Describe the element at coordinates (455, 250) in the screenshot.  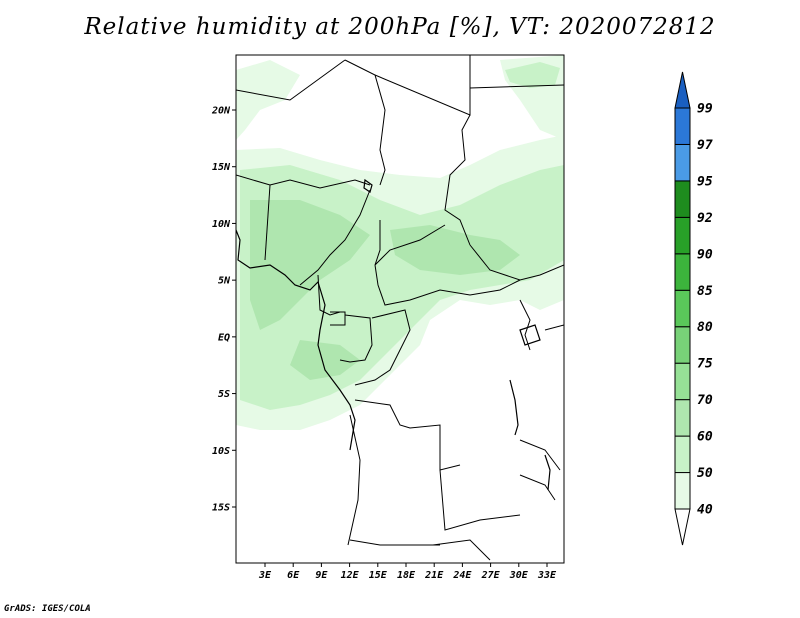
I see `humidity-core-central` at that location.